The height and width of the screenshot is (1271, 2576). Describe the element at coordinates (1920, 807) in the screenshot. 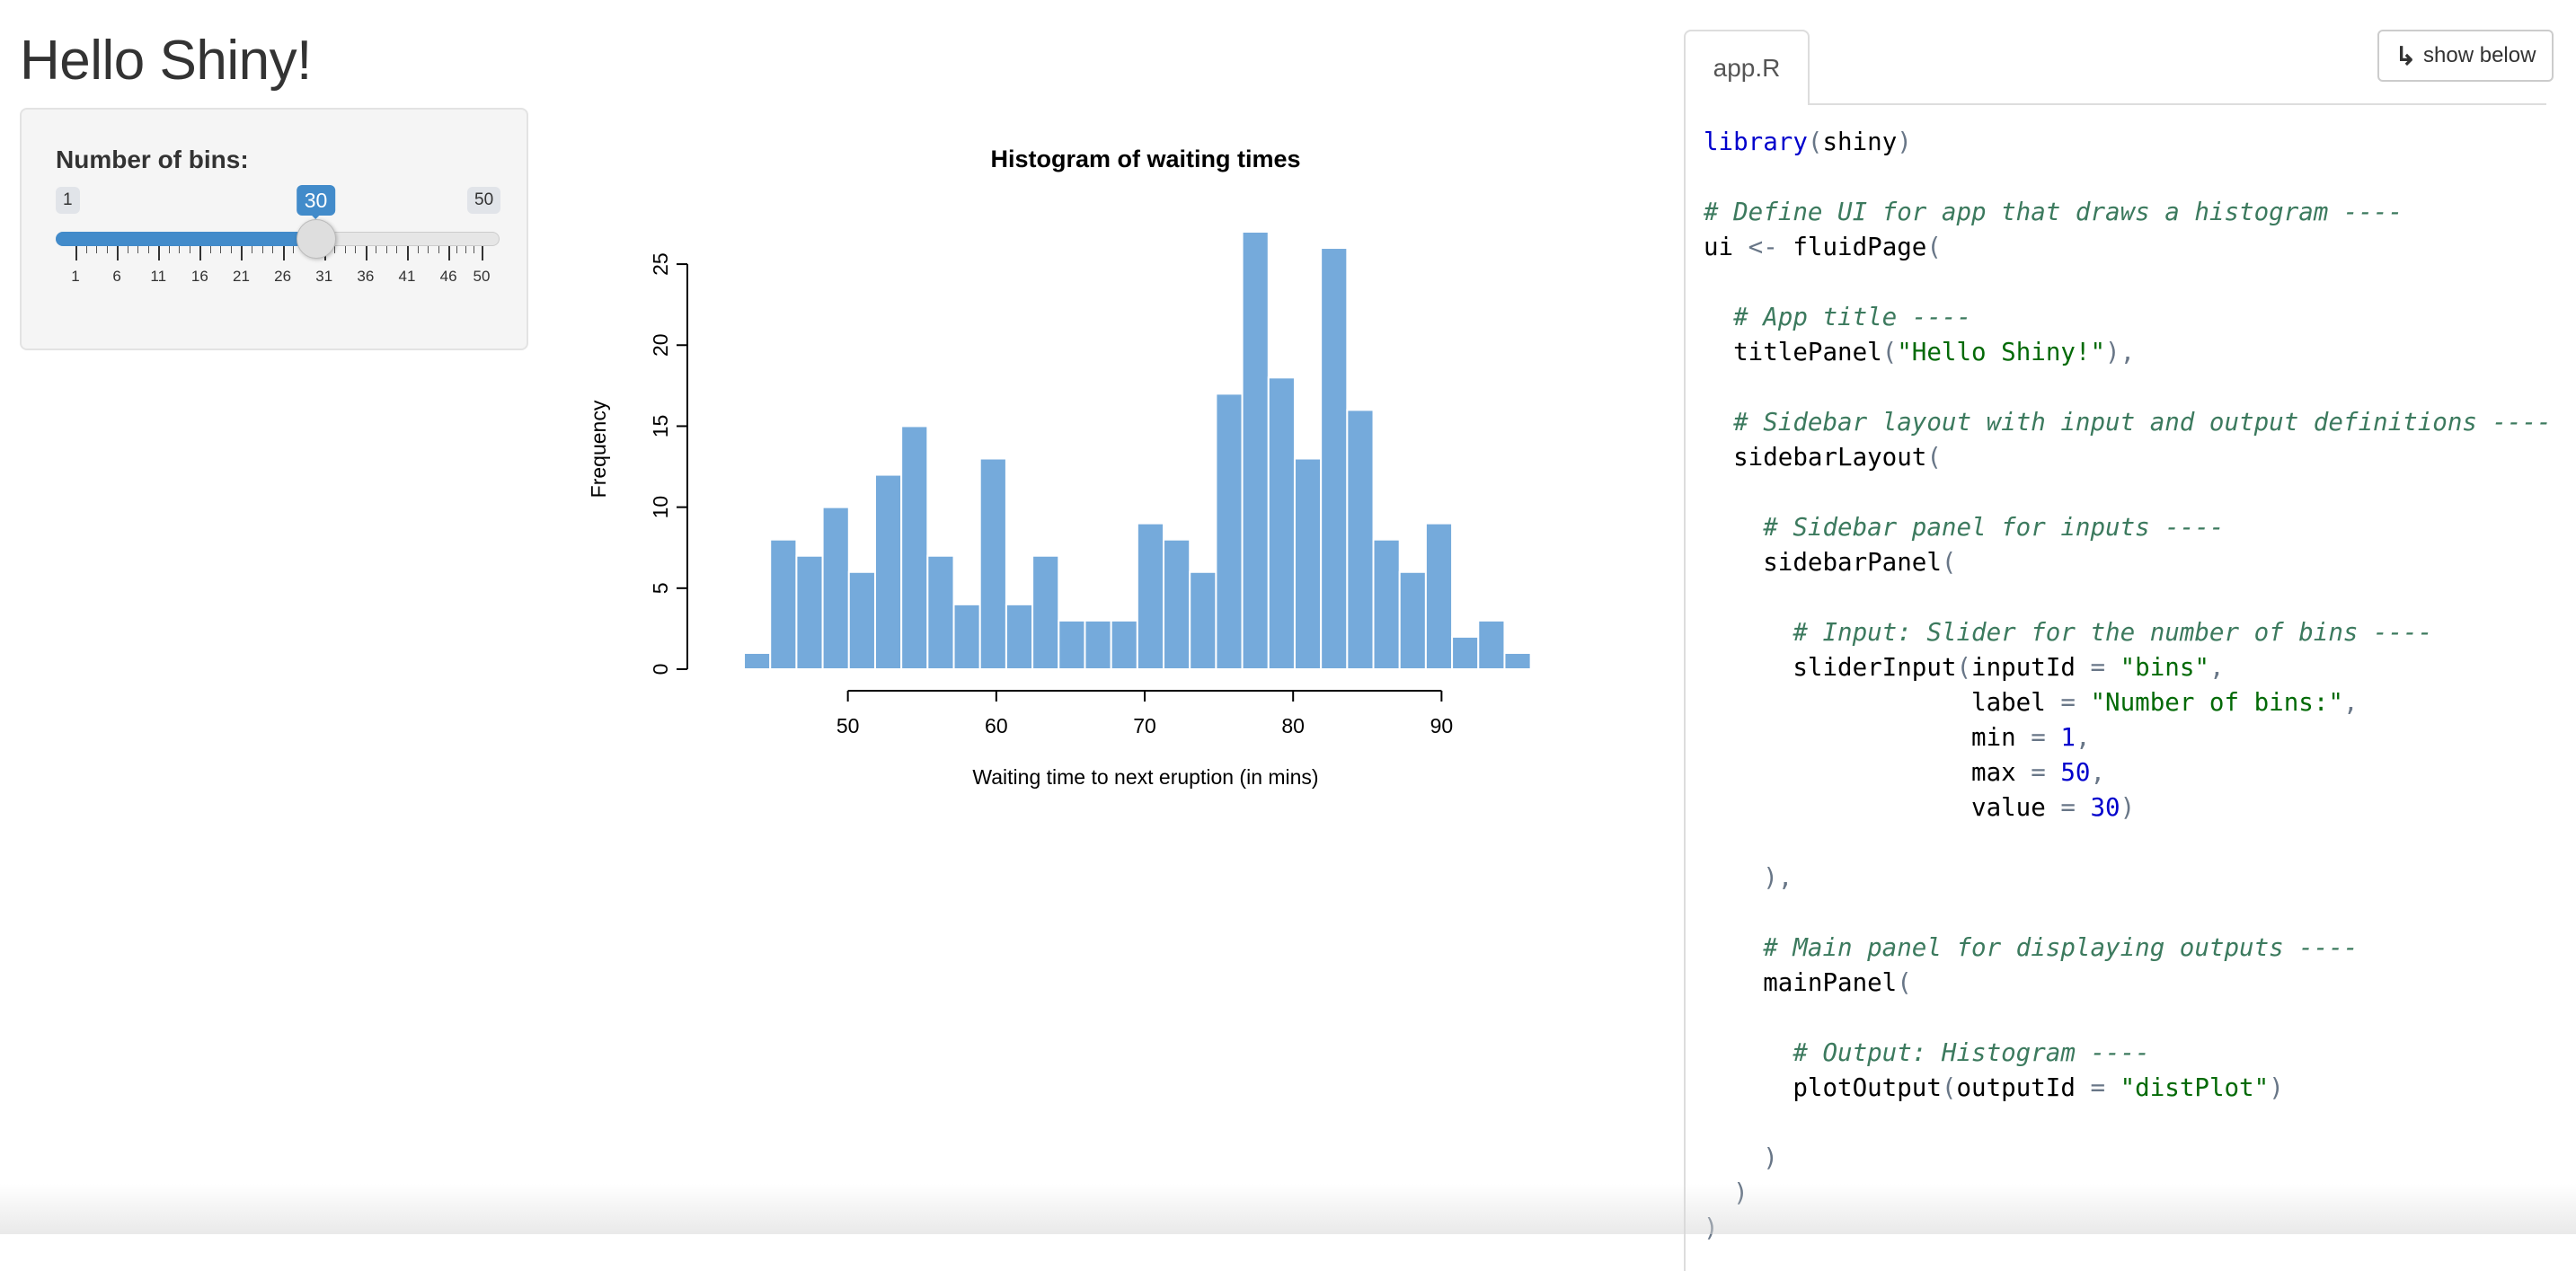

I see `code-line: value = 30)` at that location.